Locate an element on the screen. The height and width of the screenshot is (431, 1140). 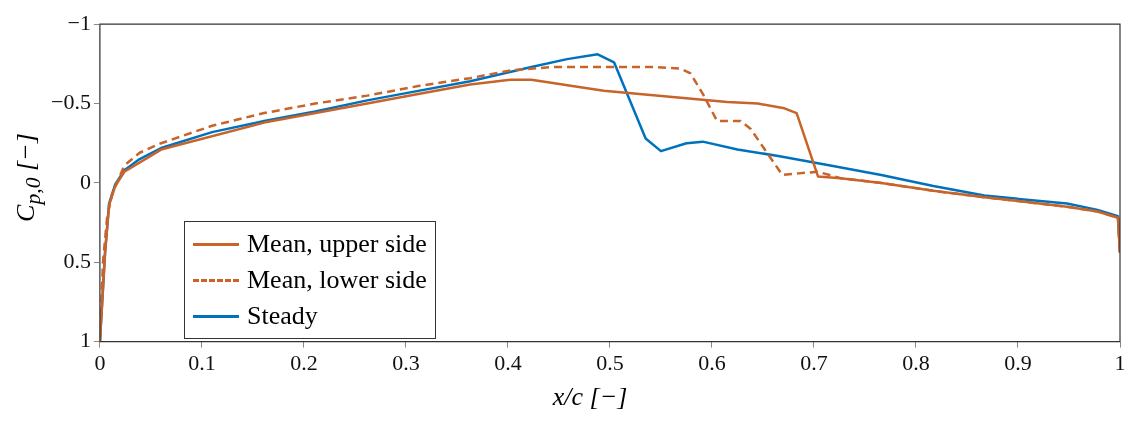
x-tick-label: 0.2 is located at coordinates (304, 362).